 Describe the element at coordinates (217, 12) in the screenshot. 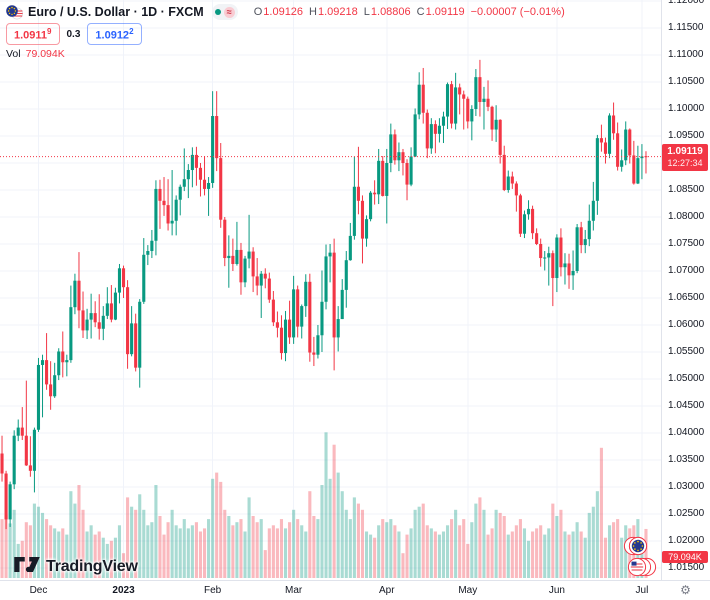

I see `market-open-dot-icon` at that location.